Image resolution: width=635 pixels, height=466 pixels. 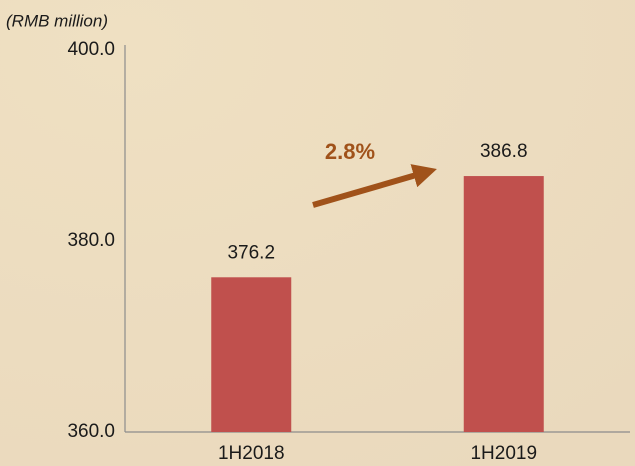 What do you see at coordinates (251, 453) in the screenshot?
I see `x-tick-label: 1H2018` at bounding box center [251, 453].